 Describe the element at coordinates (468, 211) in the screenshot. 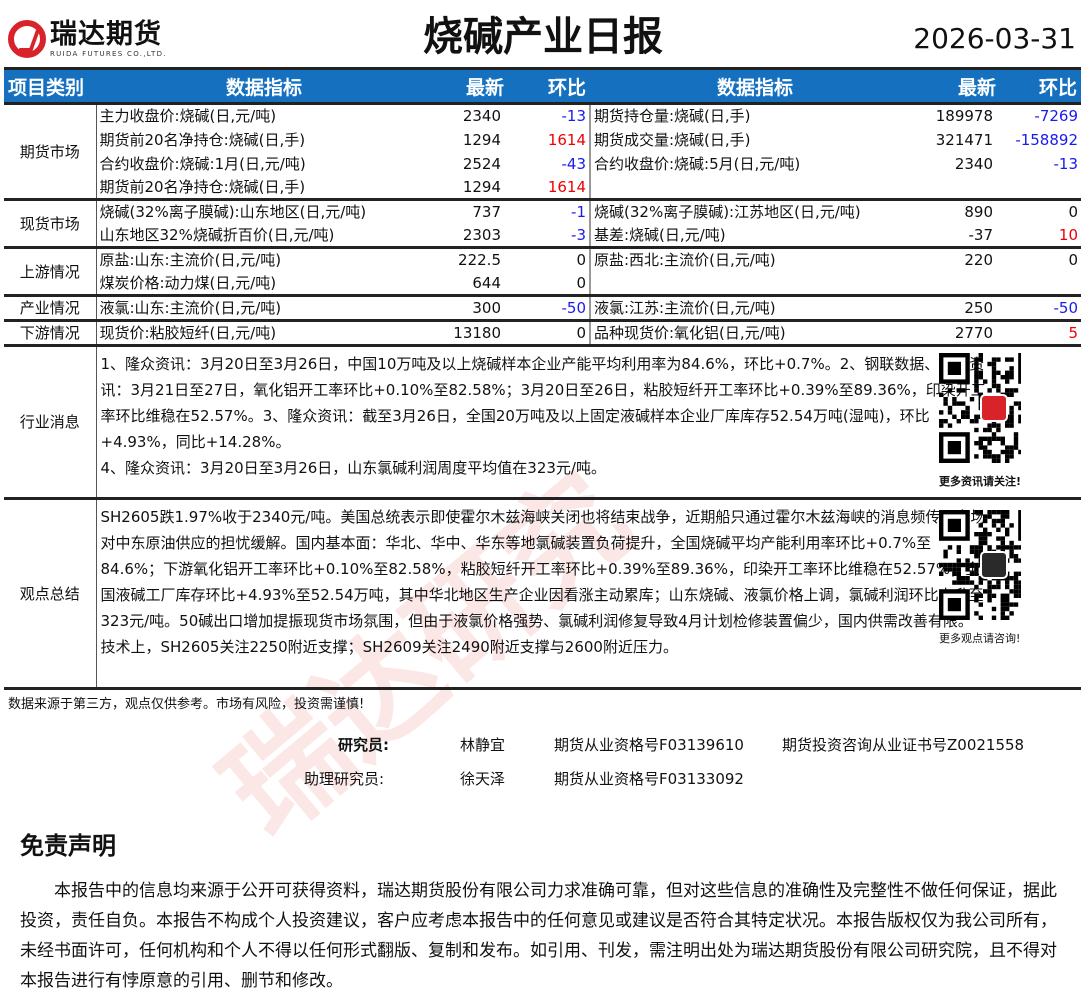

I see `latest-cell: 737` at that location.